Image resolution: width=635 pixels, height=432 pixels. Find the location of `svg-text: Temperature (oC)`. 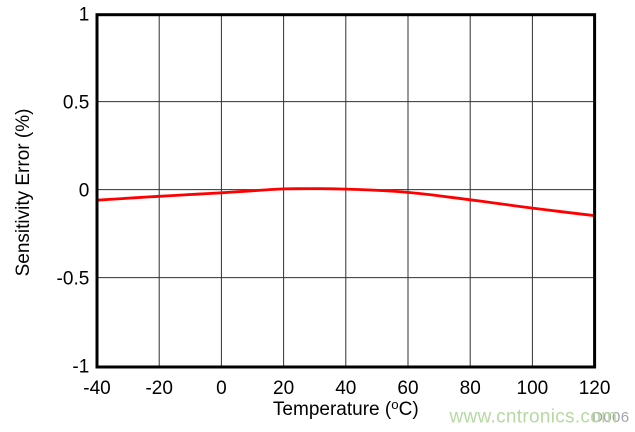

svg-text: Temperature (oC) is located at coordinates (346, 408).